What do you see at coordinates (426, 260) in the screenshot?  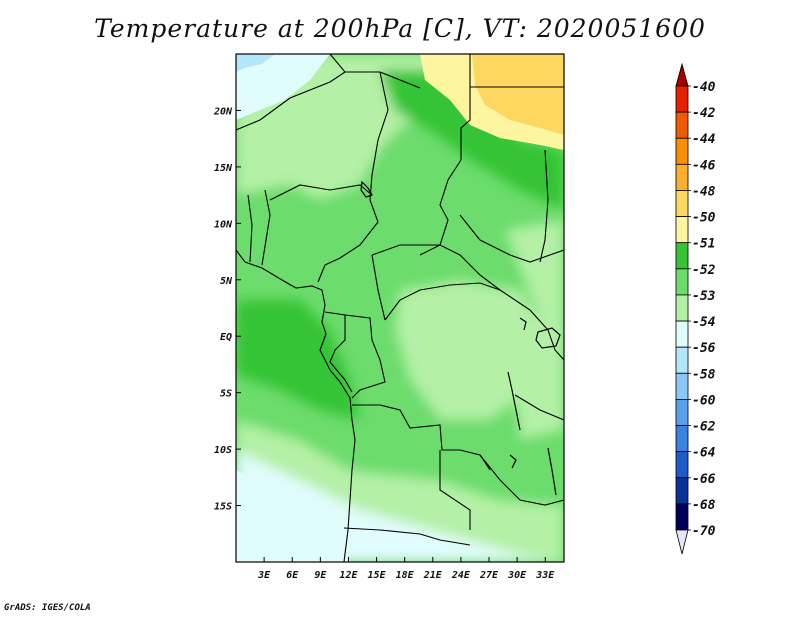 I see `border-chad-car` at bounding box center [426, 260].